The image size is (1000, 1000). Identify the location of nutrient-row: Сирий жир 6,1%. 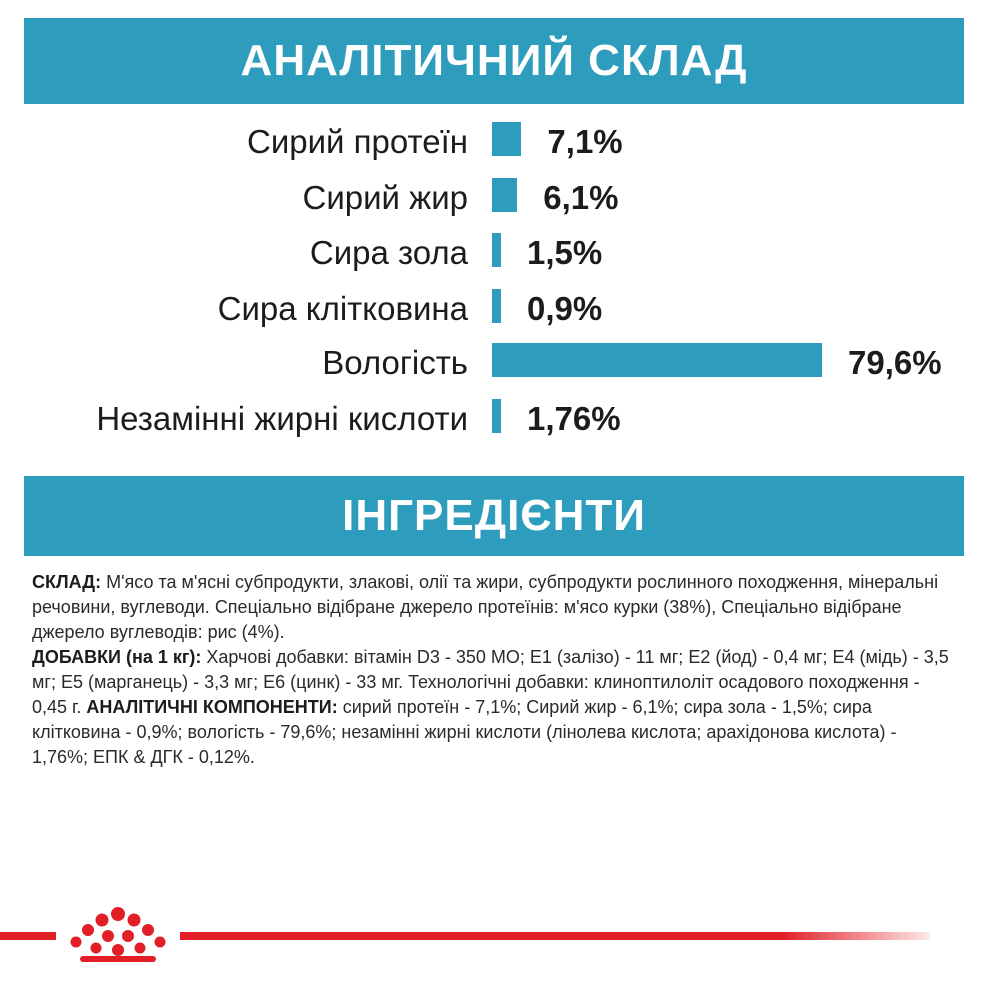
(500, 198).